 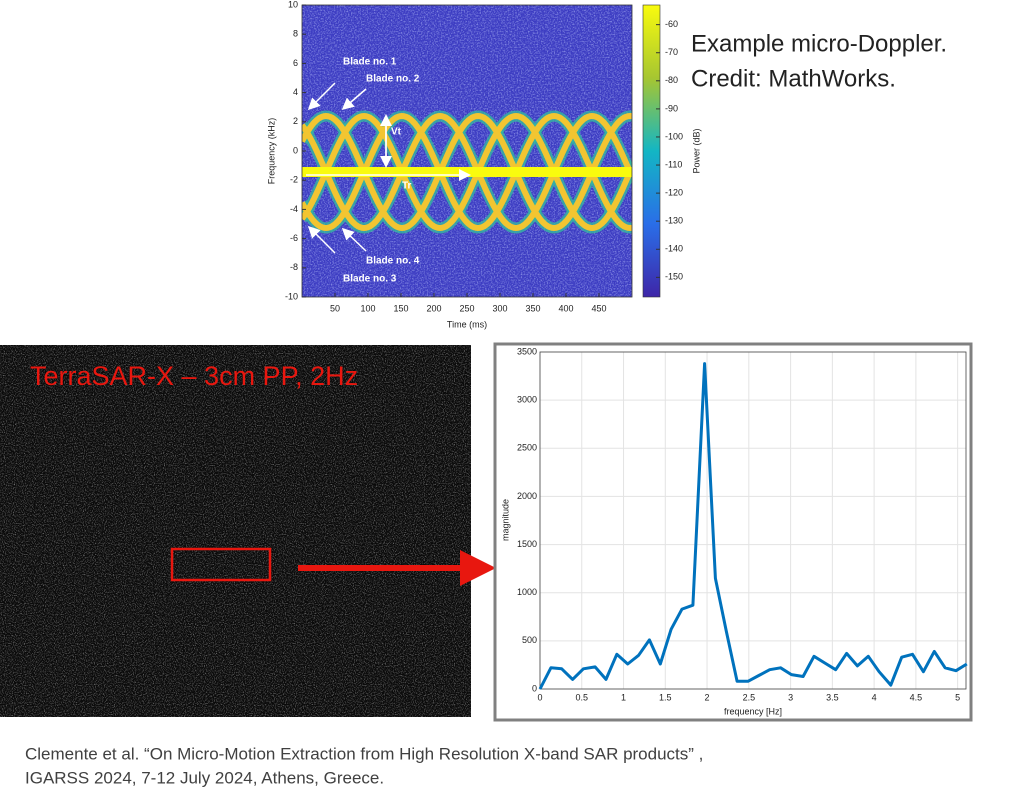 I want to click on y-tick-label: -8, so click(x=294, y=267).